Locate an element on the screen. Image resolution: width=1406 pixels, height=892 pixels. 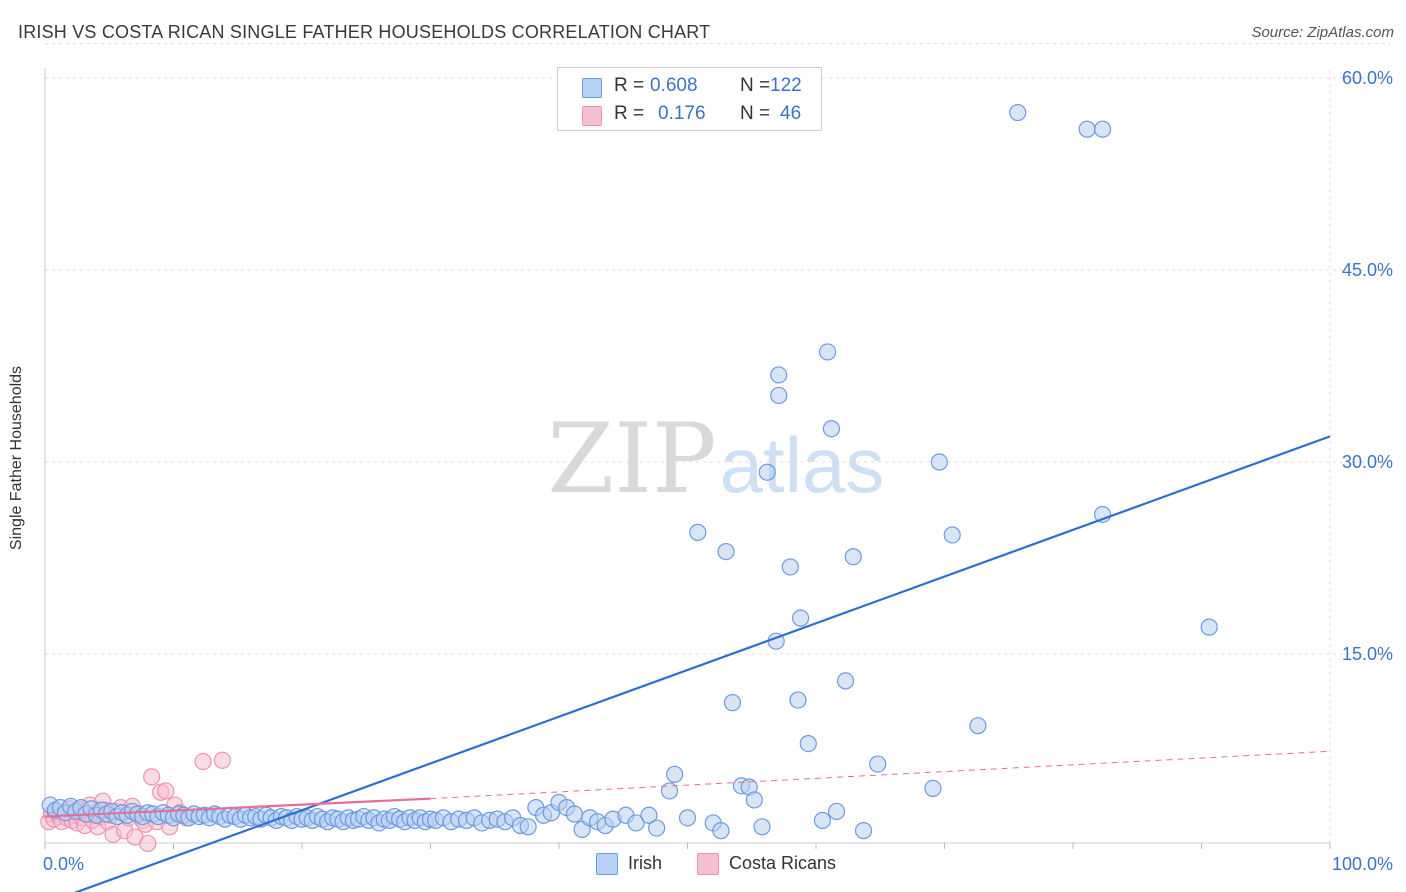
costa-r-label: R = is located at coordinates (629, 113).